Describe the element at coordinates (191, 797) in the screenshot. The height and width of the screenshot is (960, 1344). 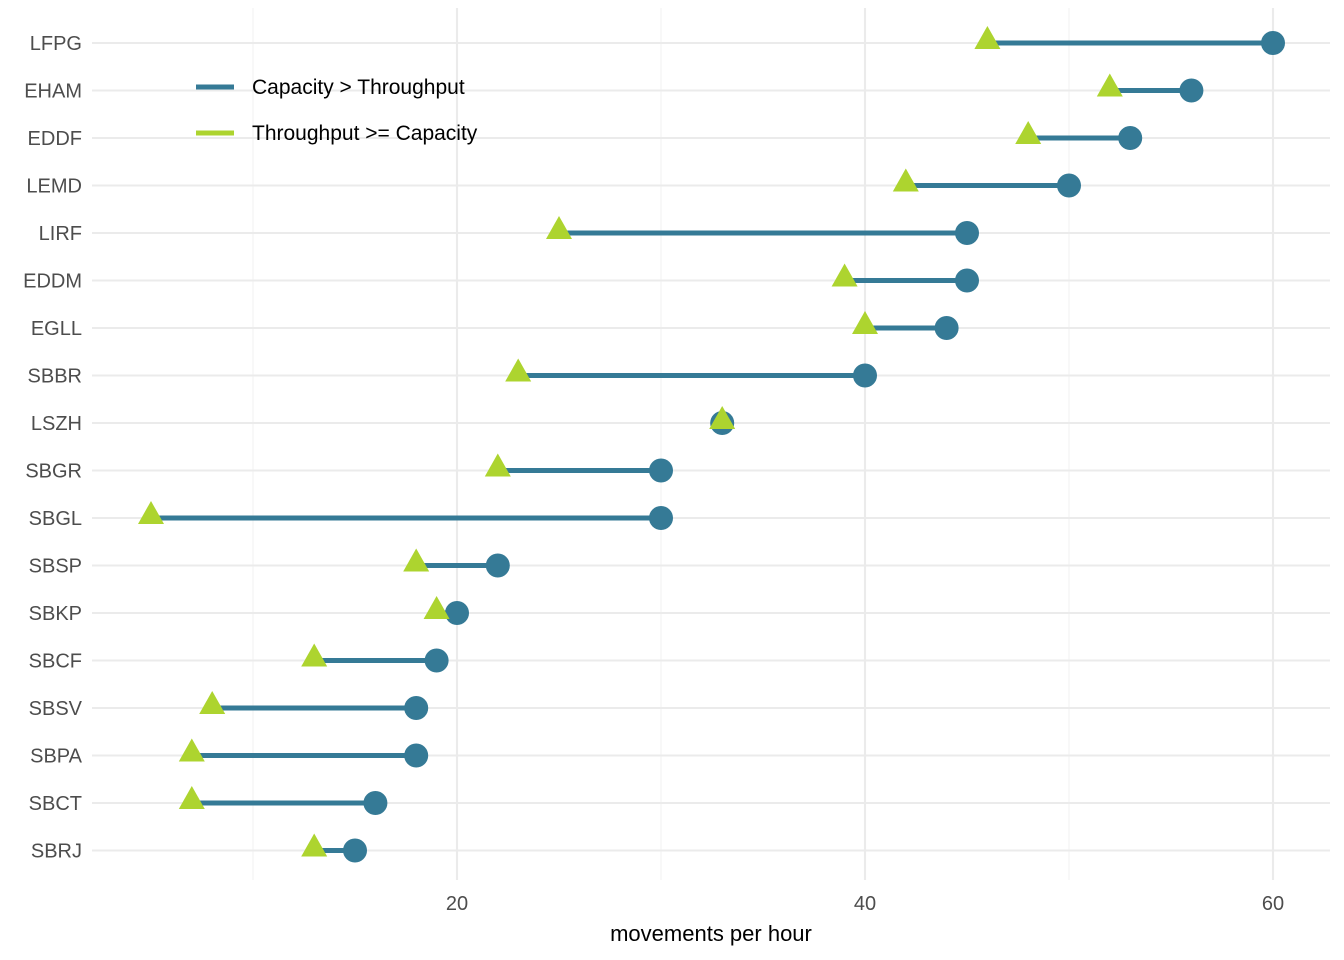
I see `throughput-point-sbct` at that location.